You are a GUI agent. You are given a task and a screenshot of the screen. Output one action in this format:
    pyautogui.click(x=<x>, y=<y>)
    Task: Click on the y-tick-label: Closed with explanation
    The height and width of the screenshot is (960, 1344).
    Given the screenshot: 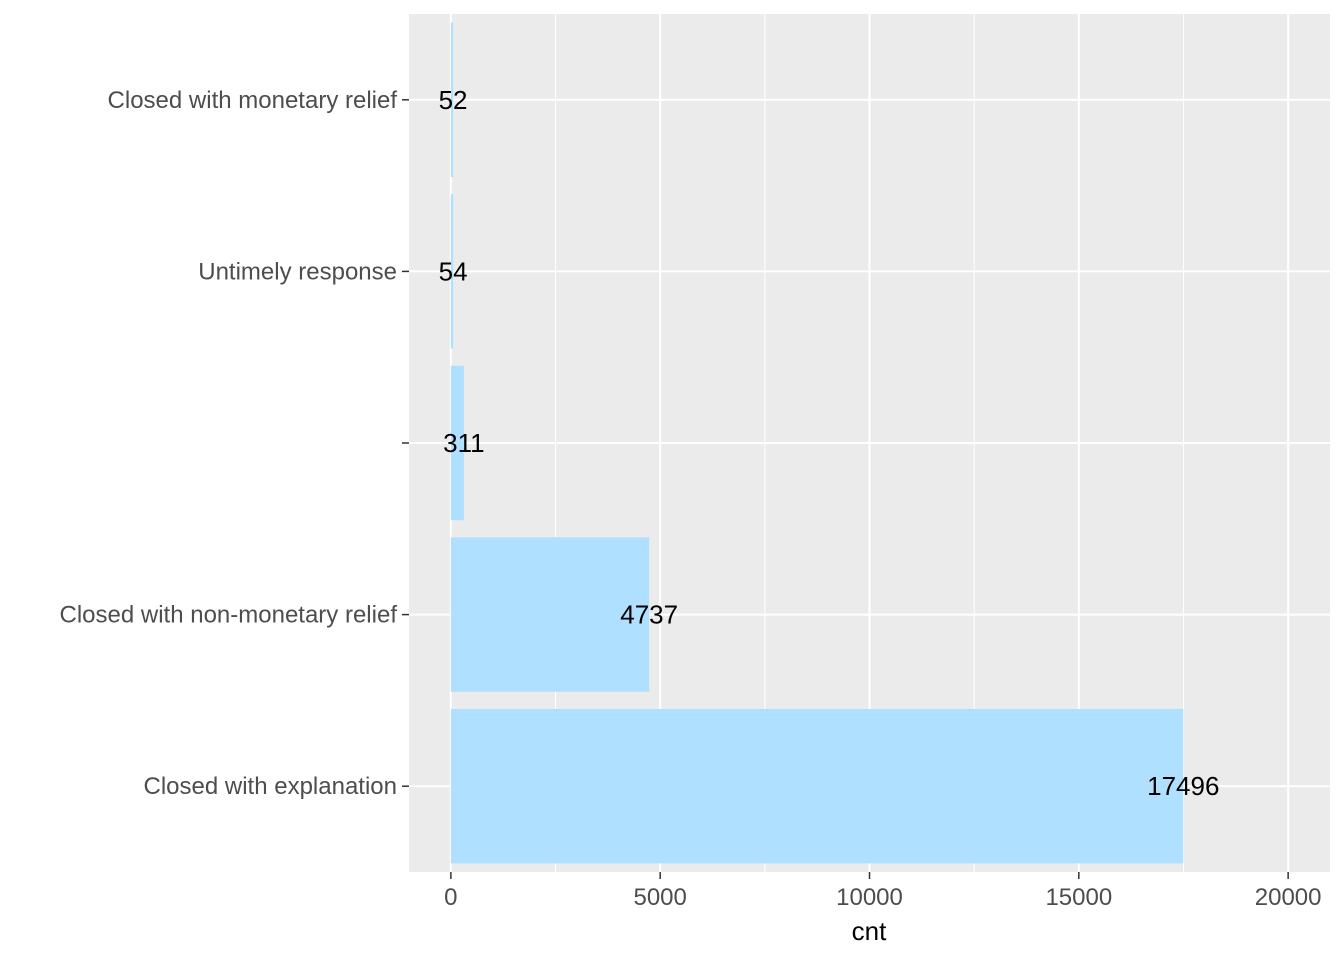 What is the action you would take?
    pyautogui.click(x=271, y=786)
    